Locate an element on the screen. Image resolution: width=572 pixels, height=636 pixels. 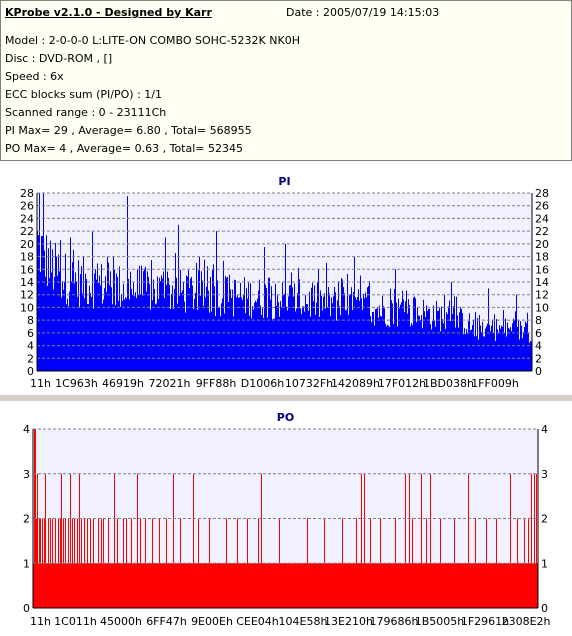
y-tick-label-left: 22 is located at coordinates (27, 231).